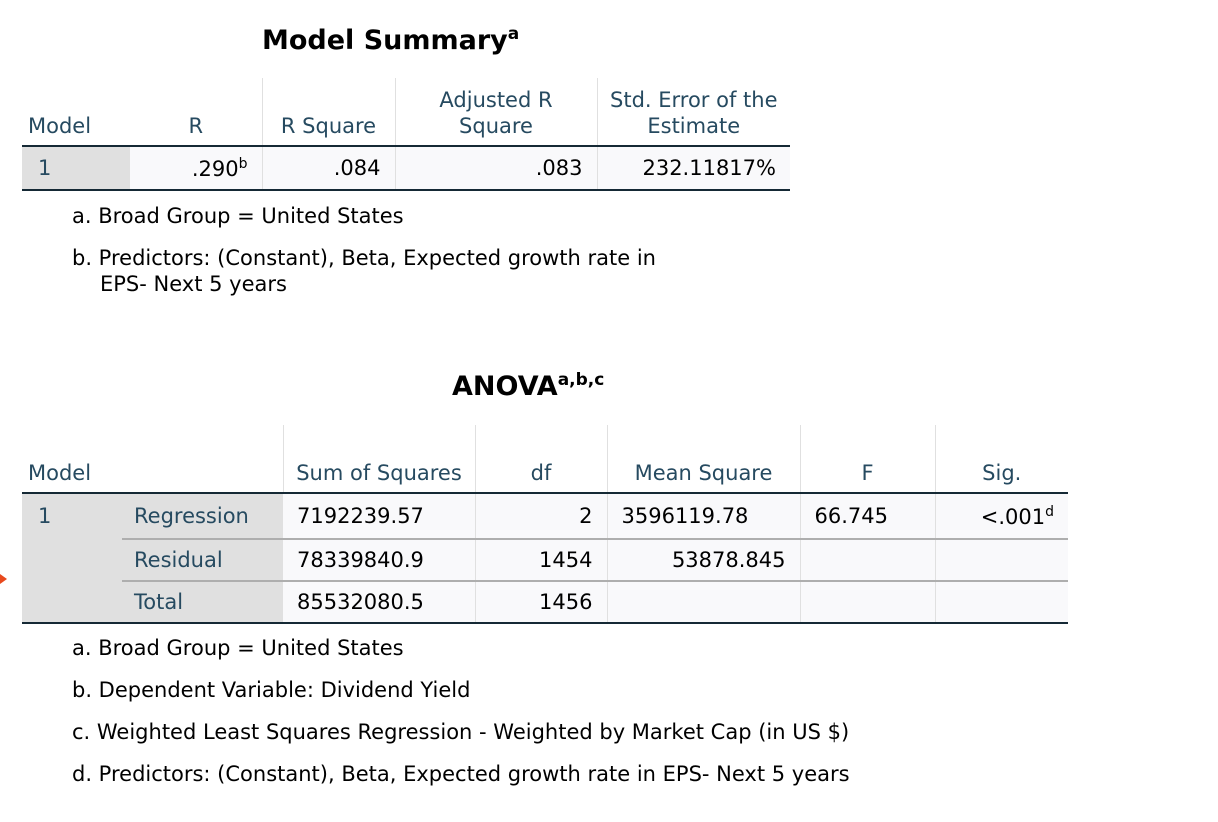 The height and width of the screenshot is (822, 1218). I want to click on r-value: .290, so click(215, 168).